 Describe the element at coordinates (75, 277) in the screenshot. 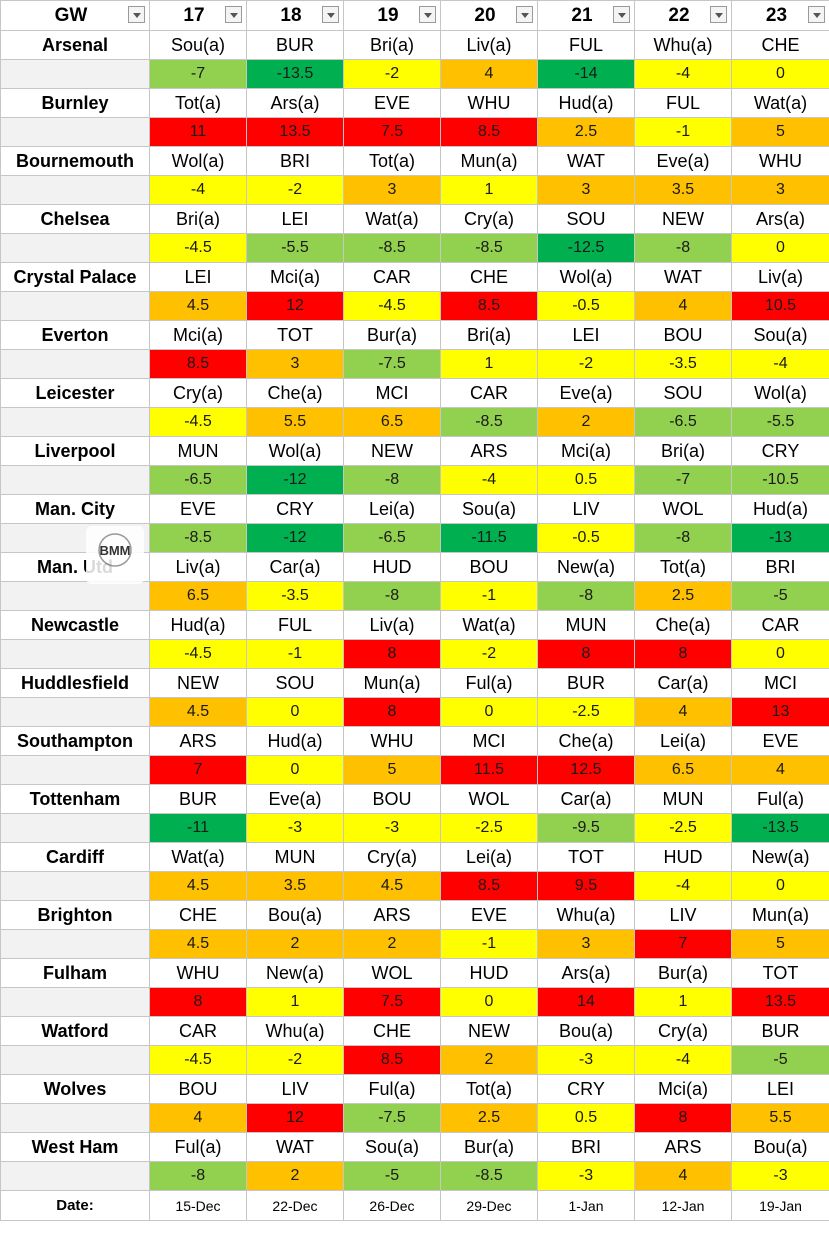

I see `team-name: Crystal Palace` at that location.